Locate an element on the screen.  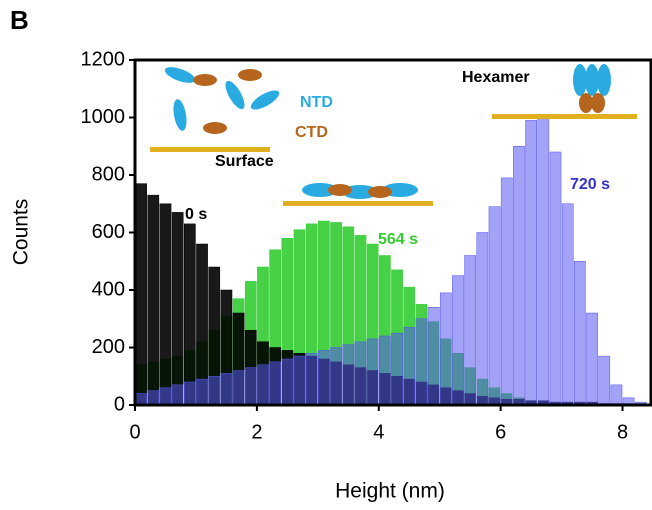
y-tick-label: 800 is located at coordinates (108, 174).